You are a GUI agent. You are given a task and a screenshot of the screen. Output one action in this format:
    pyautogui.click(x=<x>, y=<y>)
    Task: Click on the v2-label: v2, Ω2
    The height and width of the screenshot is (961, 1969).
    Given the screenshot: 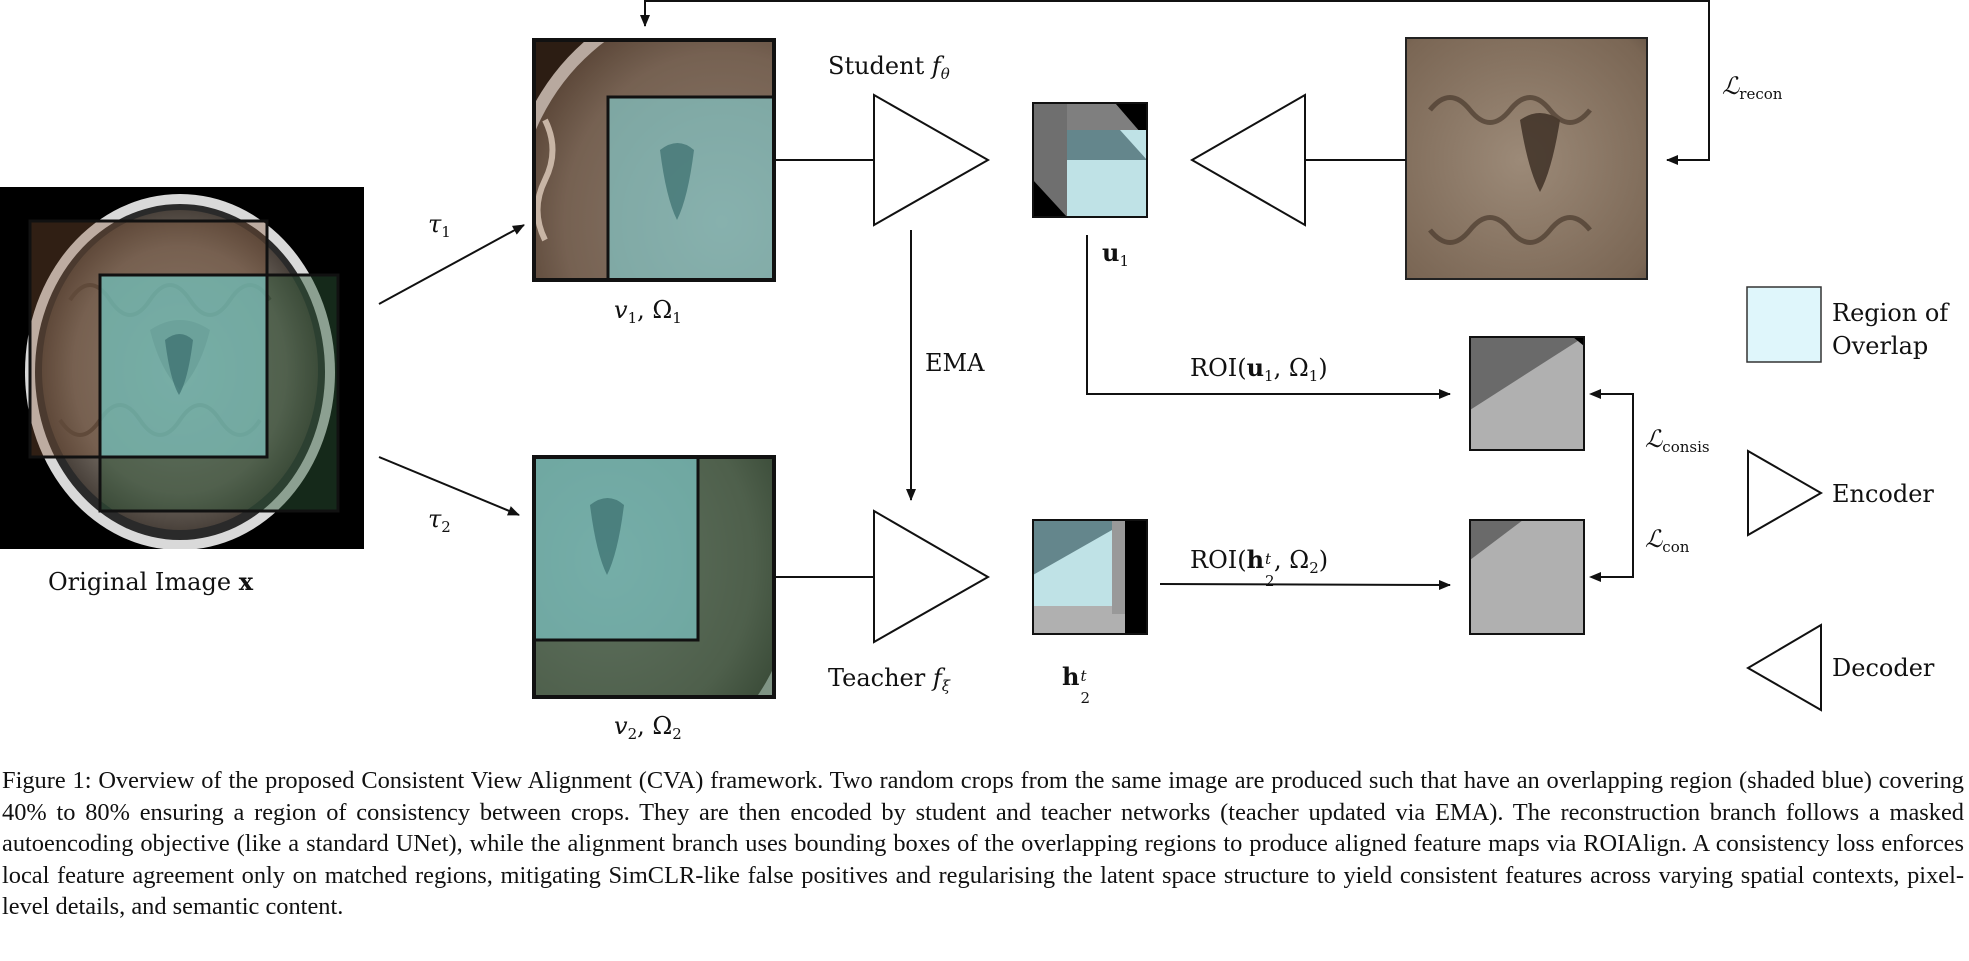 What is the action you would take?
    pyautogui.click(x=648, y=727)
    